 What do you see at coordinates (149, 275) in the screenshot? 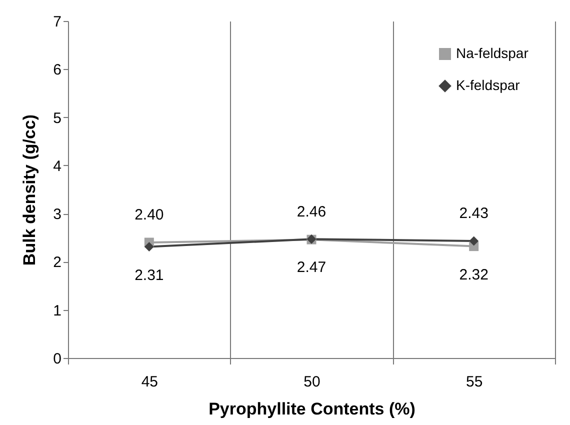
I see `data-label: 2.31` at bounding box center [149, 275].